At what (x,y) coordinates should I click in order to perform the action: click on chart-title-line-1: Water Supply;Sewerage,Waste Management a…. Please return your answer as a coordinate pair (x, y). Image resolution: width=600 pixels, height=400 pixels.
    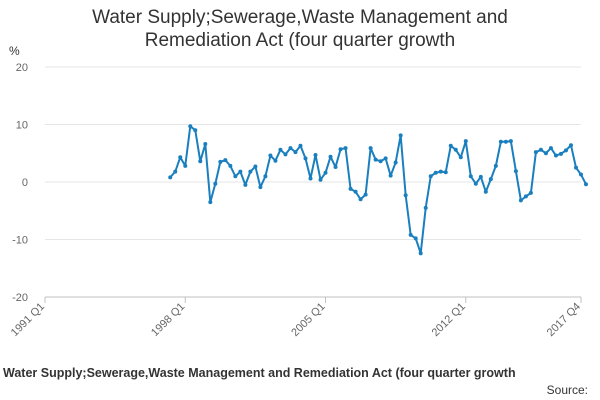
    Looking at the image, I should click on (300, 17).